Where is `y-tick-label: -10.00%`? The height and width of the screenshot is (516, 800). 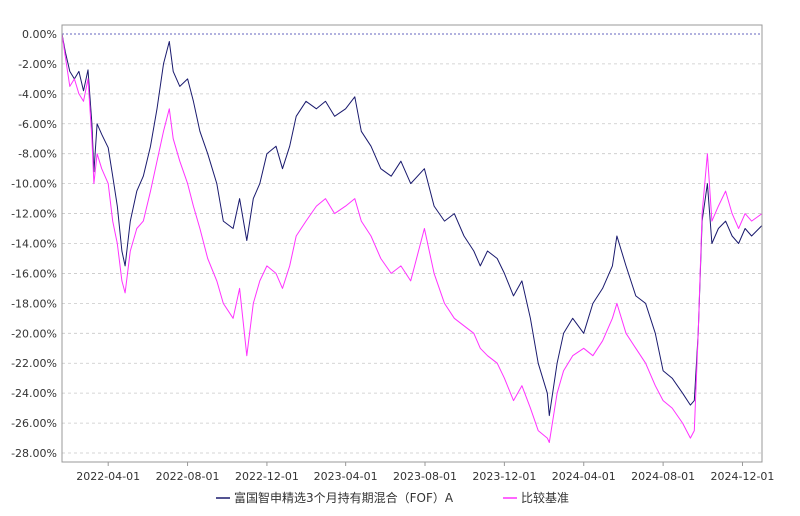 y-tick-label: -10.00% is located at coordinates (34, 184).